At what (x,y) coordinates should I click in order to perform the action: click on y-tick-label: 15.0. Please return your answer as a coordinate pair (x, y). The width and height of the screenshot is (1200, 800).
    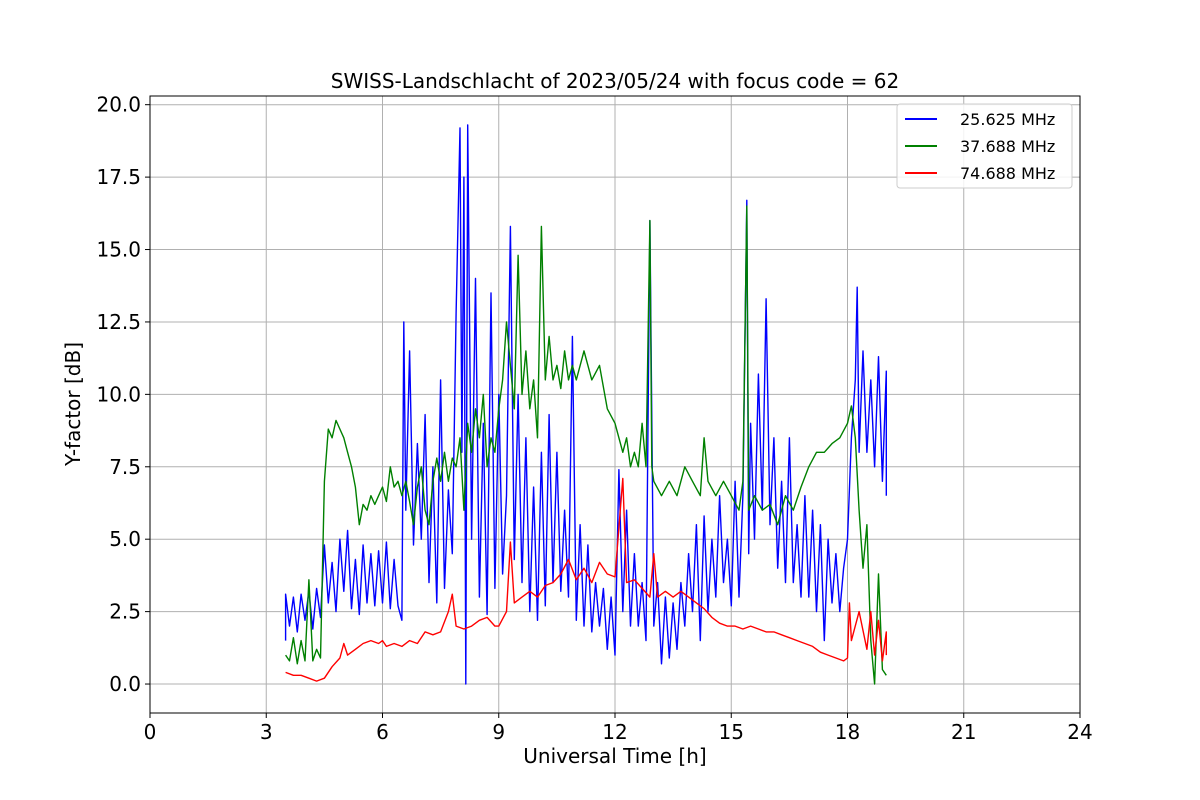
    Looking at the image, I should click on (118, 250).